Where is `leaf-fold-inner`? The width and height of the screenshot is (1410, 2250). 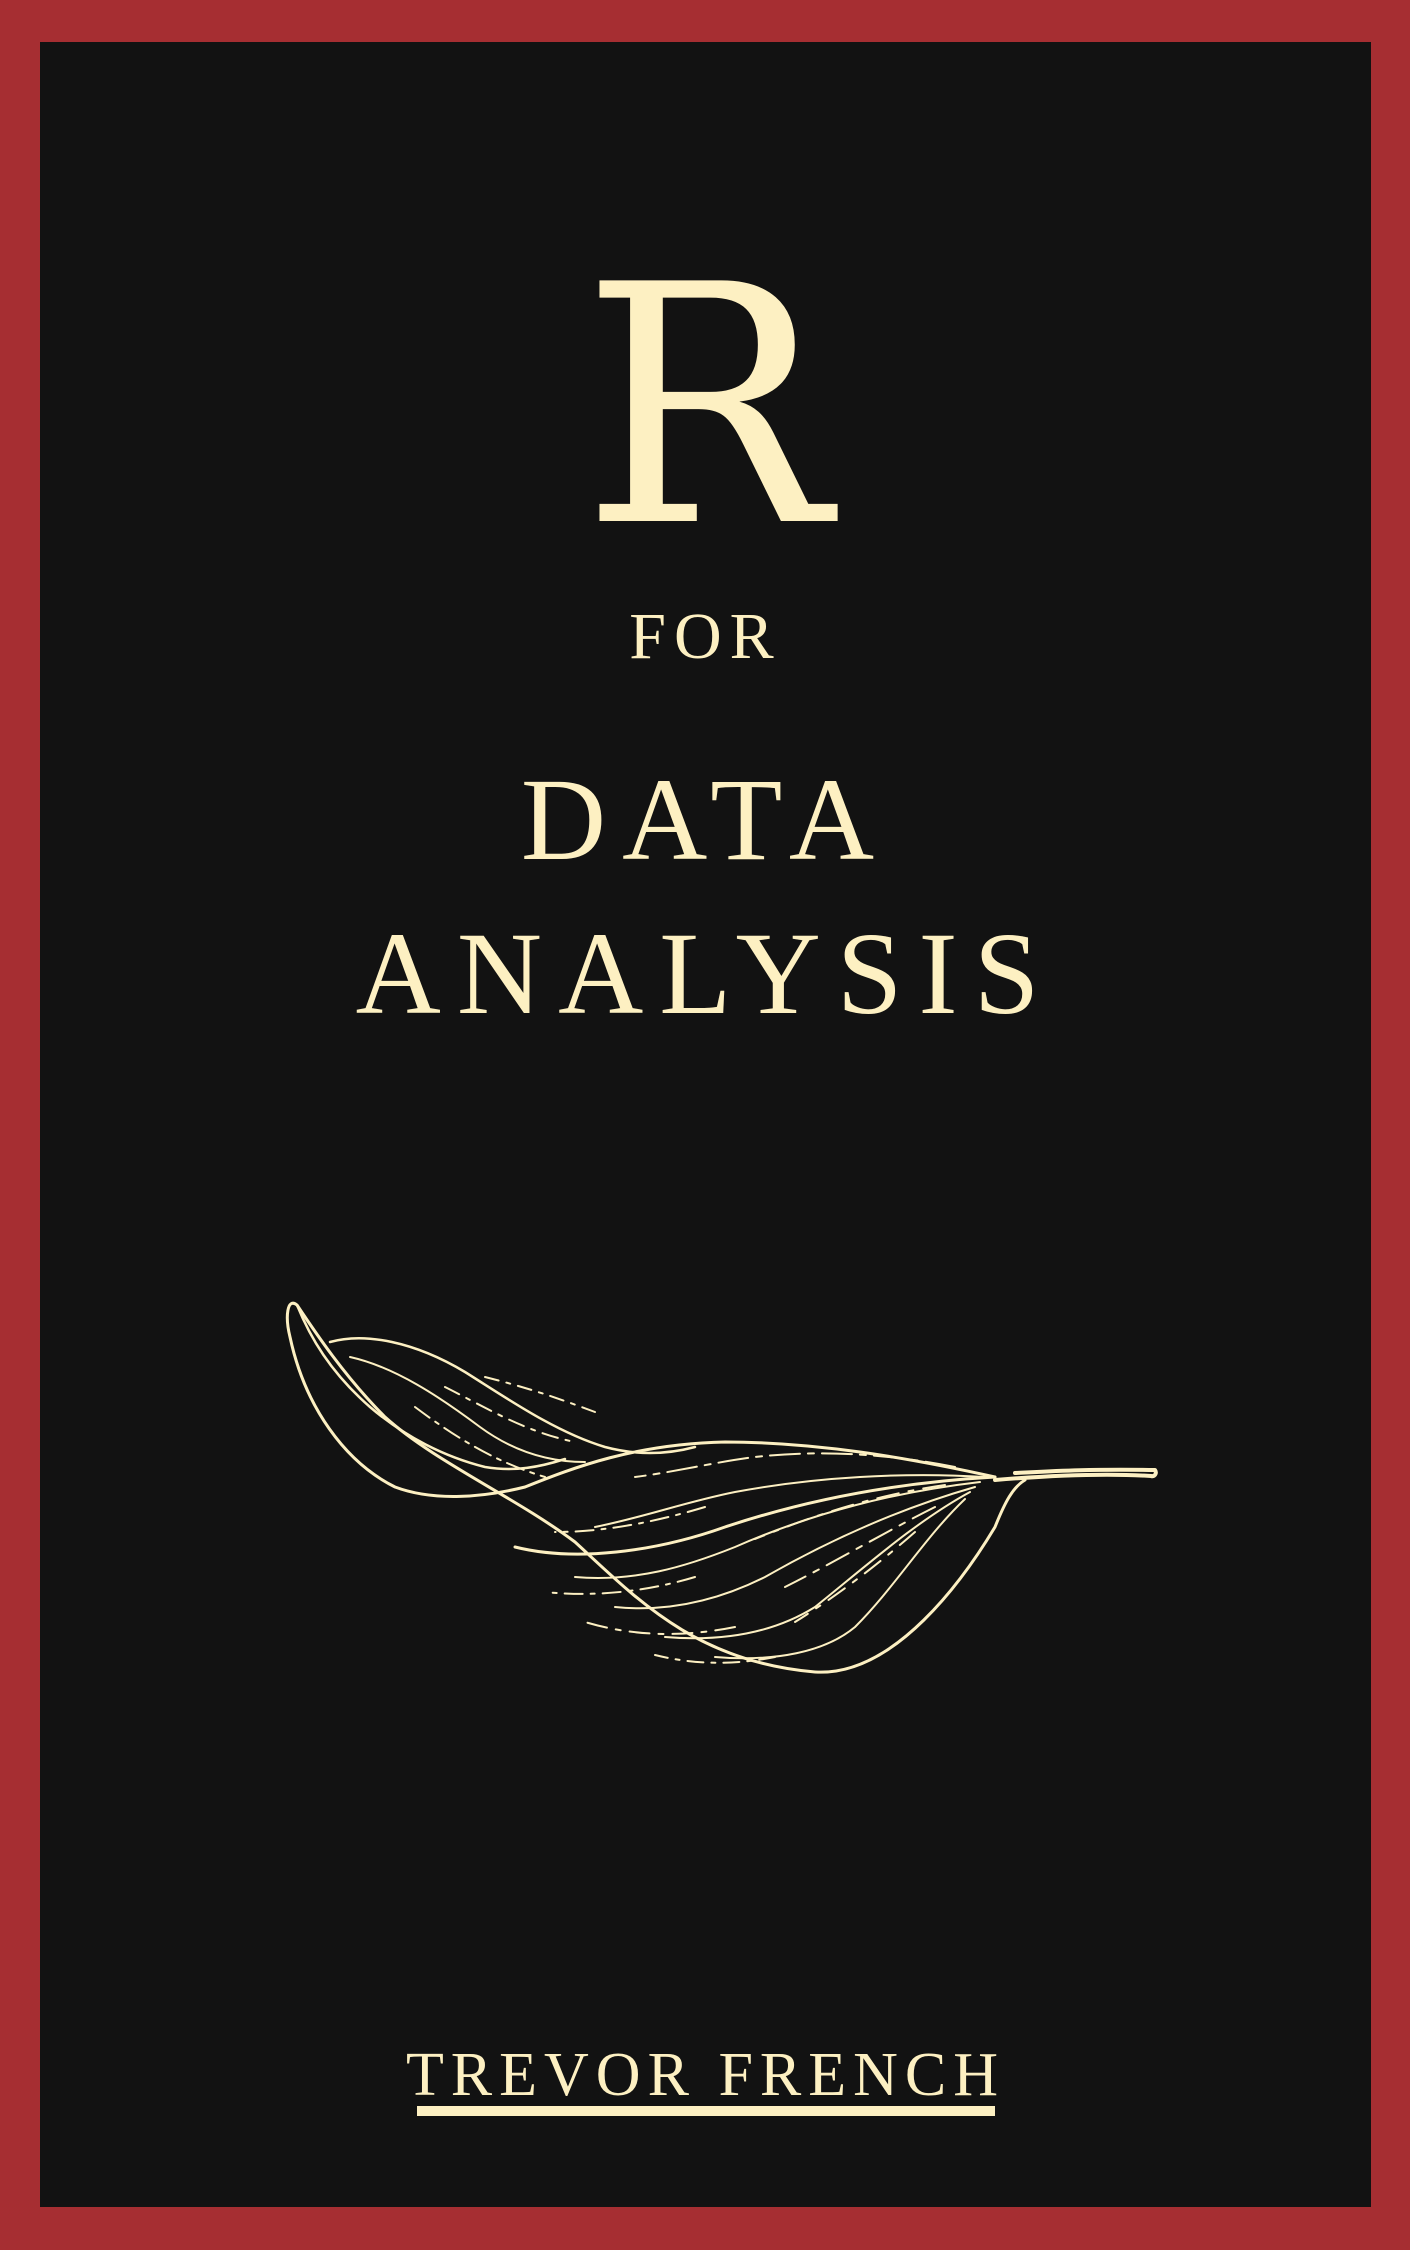 leaf-fold-inner is located at coordinates (467, 1409).